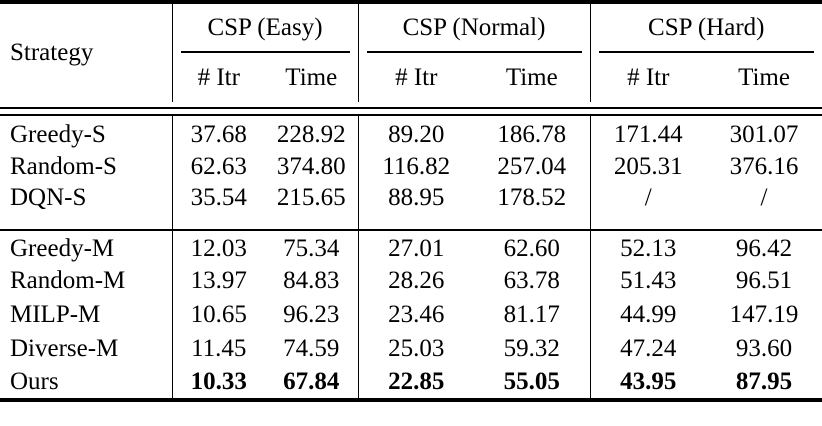 Image resolution: width=822 pixels, height=426 pixels. I want to click on strategy-cell: MILP-M, so click(55, 314).